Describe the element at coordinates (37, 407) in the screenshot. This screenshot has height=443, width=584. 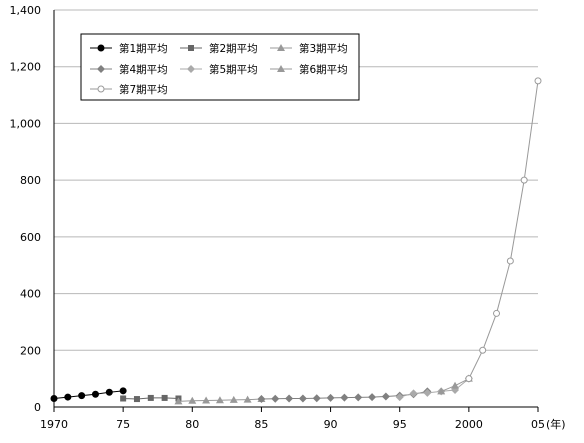
I see `y-tick-label: 0` at that location.